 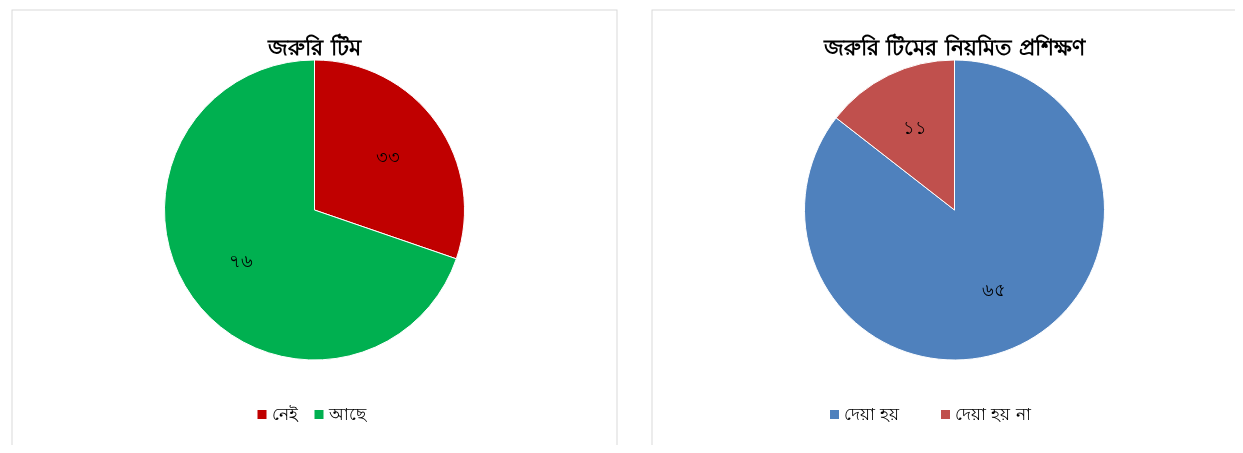 I want to click on legend-label: নেই, so click(x=285, y=414).